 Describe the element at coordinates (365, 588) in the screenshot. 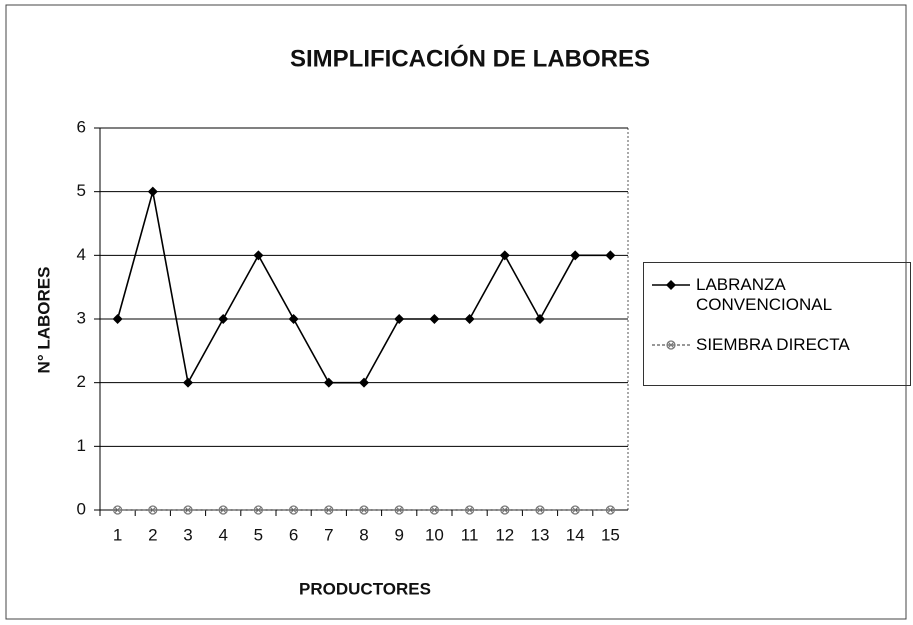

I see `x-axis-label: PRODUCTORES` at that location.